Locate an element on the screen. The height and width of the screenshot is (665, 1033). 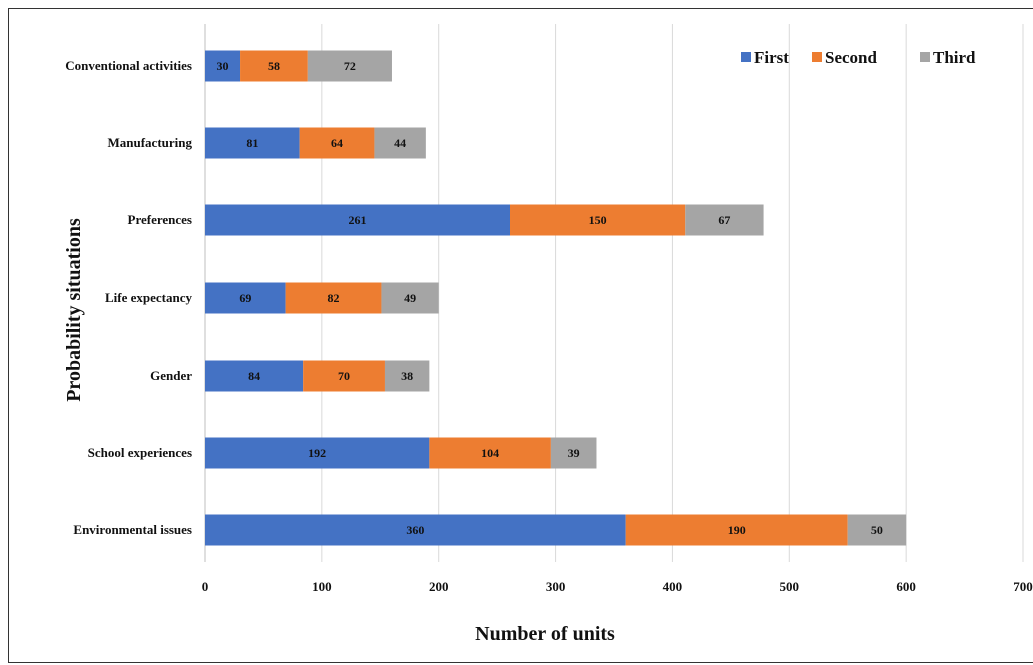
data-label: 190 is located at coordinates (737, 530).